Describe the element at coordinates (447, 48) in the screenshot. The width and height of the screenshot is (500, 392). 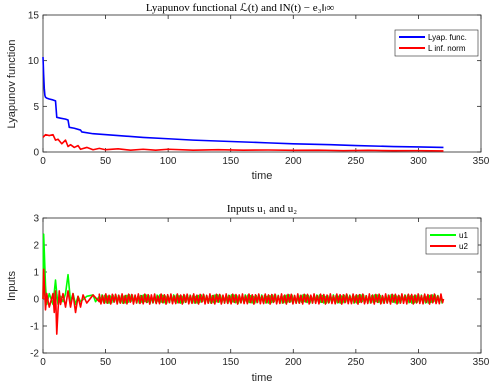
I see `legend-label-linf: L inf. norm` at that location.